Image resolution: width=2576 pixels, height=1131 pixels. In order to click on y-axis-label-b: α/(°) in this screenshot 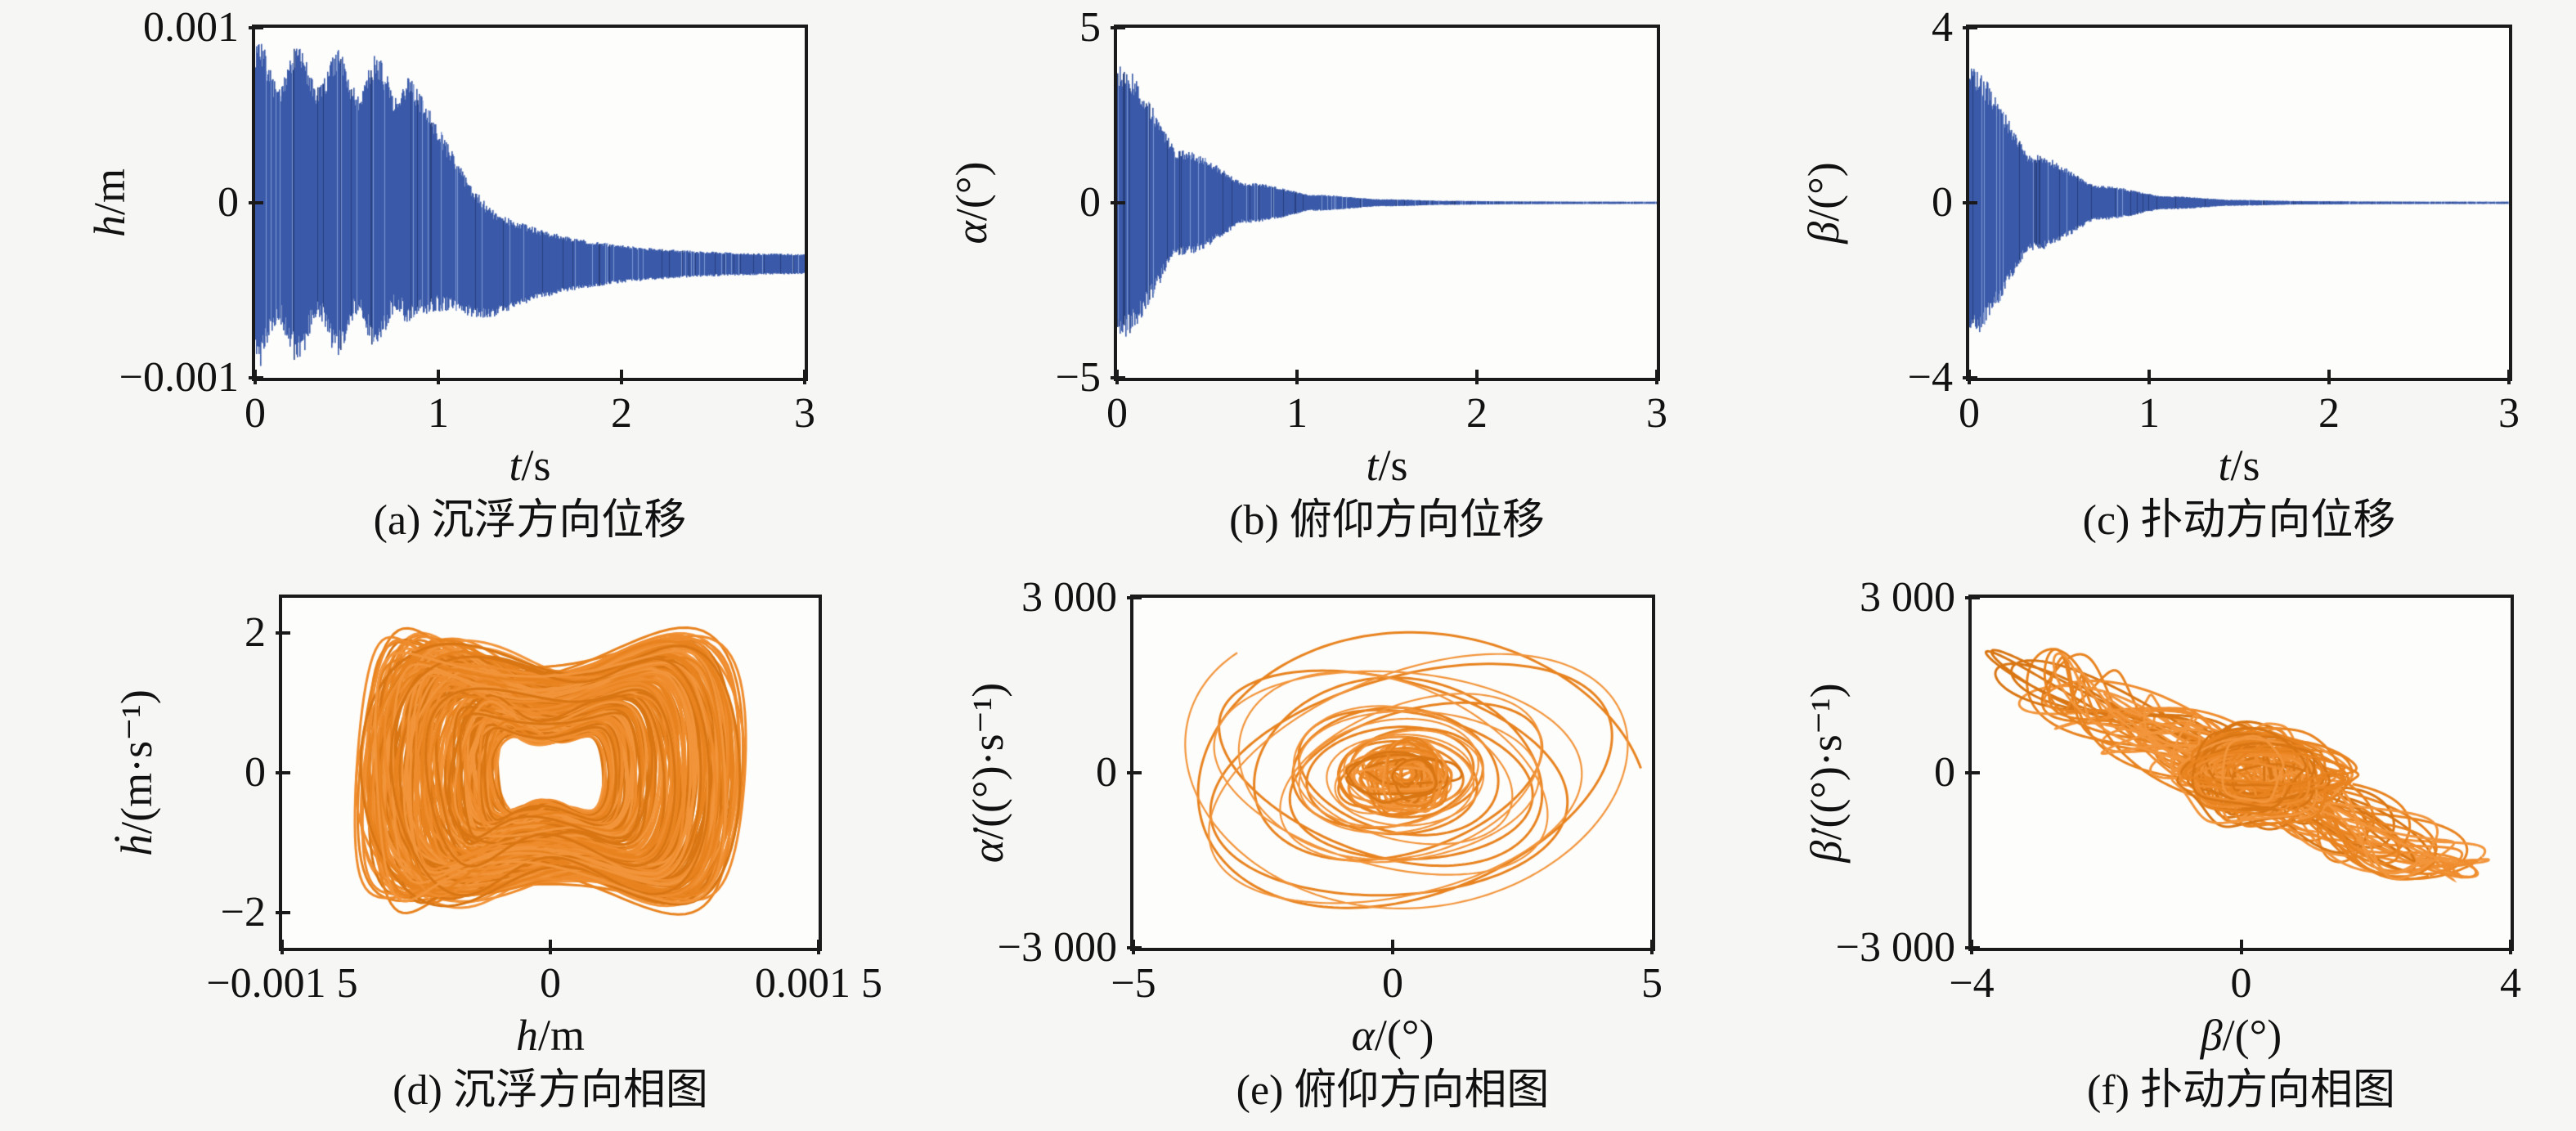, I will do `click(971, 203)`.